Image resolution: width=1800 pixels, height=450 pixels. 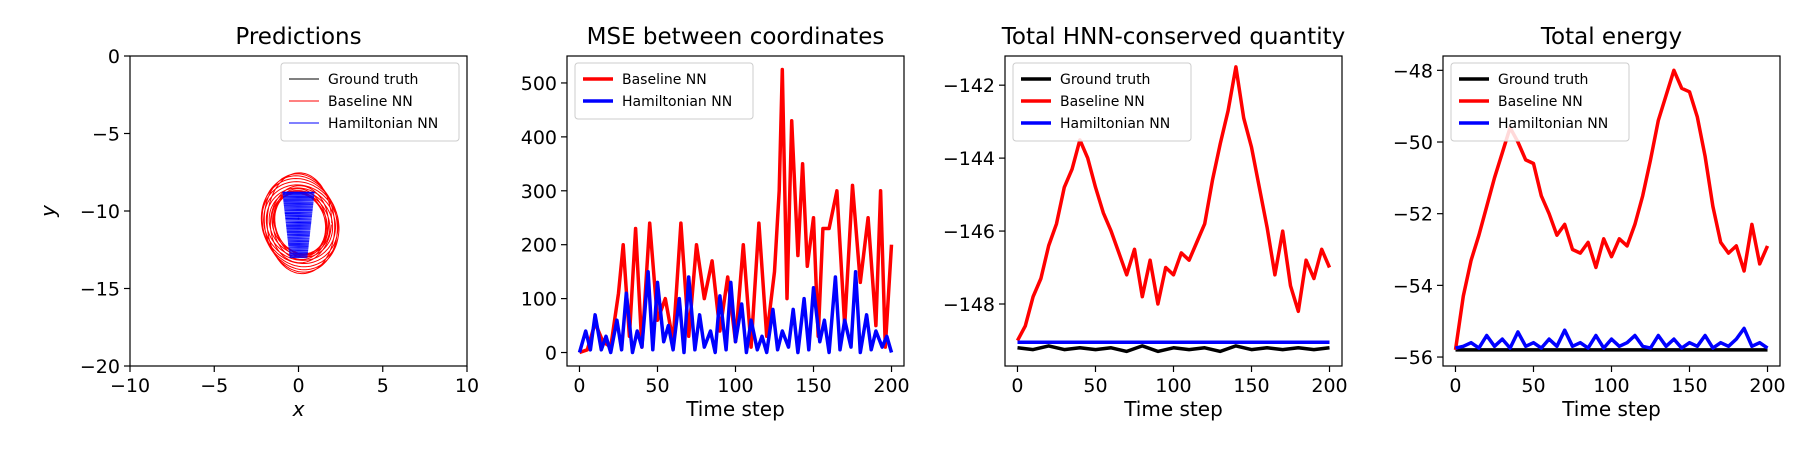 What do you see at coordinates (969, 305) in the screenshot?
I see `y-tick-label: −148` at bounding box center [969, 305].